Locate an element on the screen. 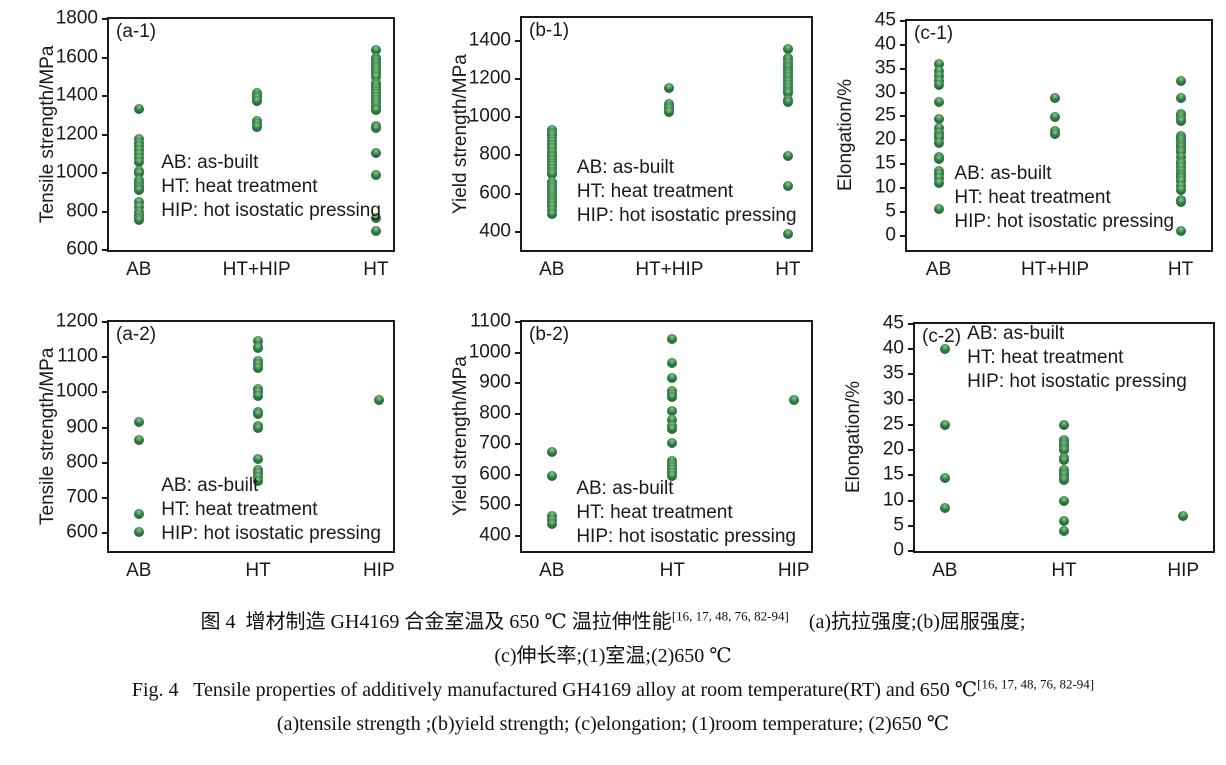  caption-reference: [16, 17, 48, 76, 82-94] is located at coordinates (1036, 684).